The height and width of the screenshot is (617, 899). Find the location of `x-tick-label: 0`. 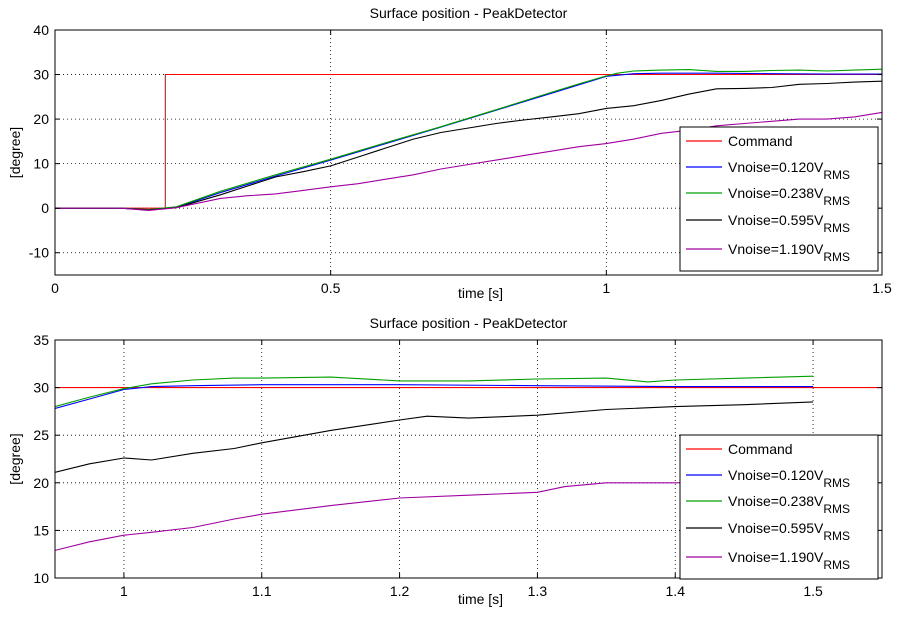

x-tick-label: 0 is located at coordinates (55, 288).